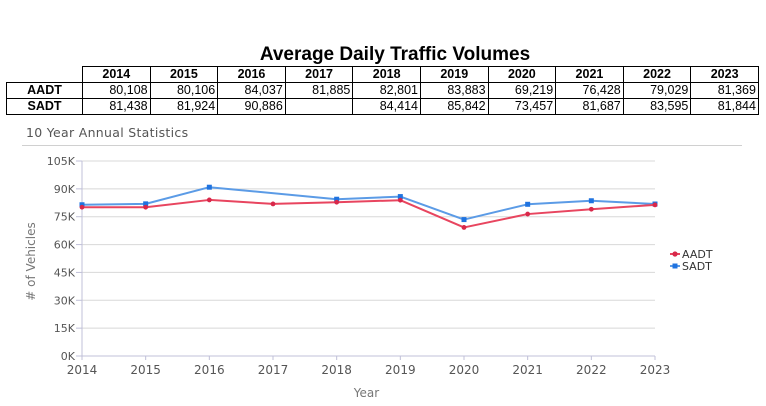  What do you see at coordinates (386, 74) in the screenshot?
I see `year-header: 2018` at bounding box center [386, 74].